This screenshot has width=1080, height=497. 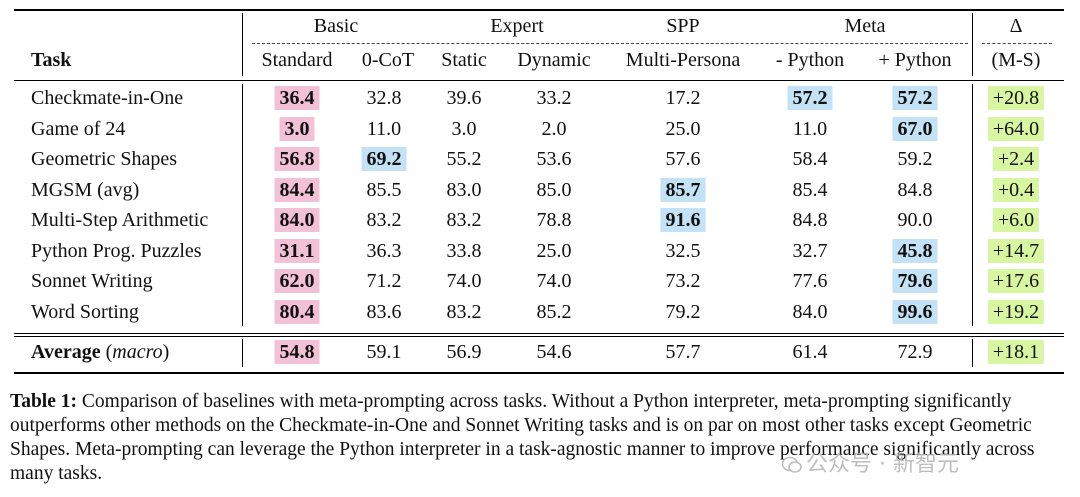 I want to click on table-cell: 78.8, so click(x=554, y=220).